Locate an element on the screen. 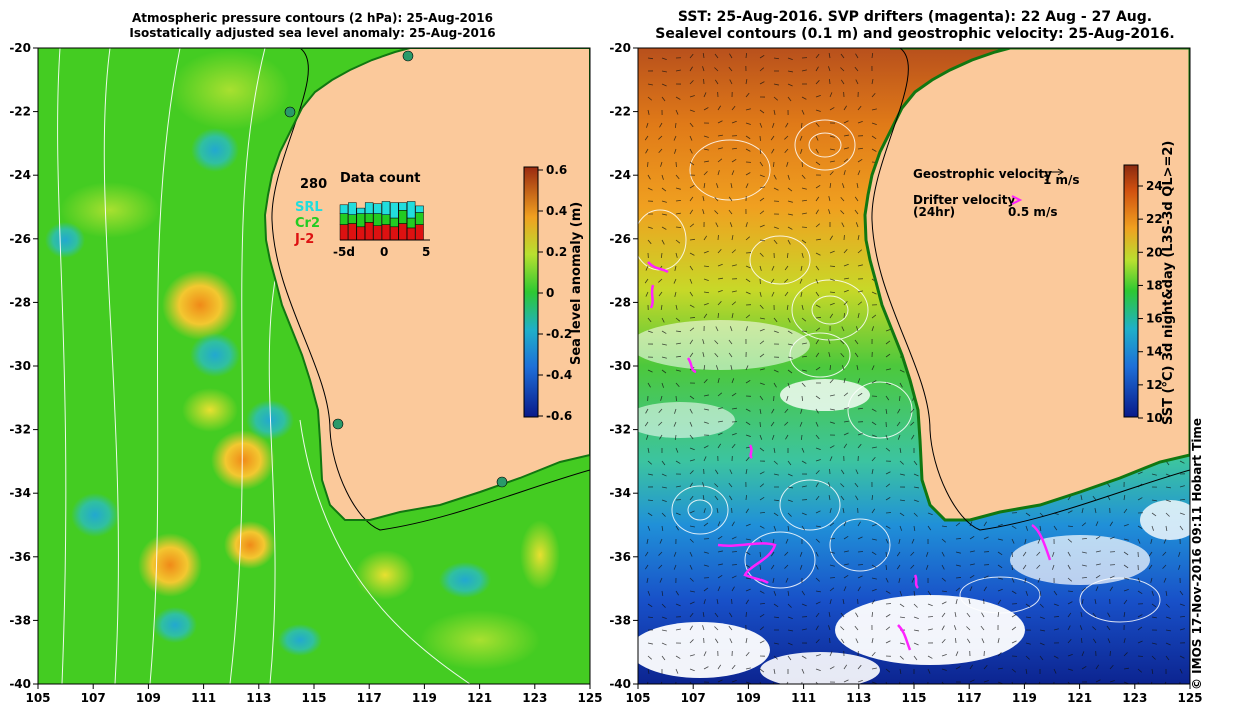  left-y-tick-label: -30 is located at coordinates (20, 366).